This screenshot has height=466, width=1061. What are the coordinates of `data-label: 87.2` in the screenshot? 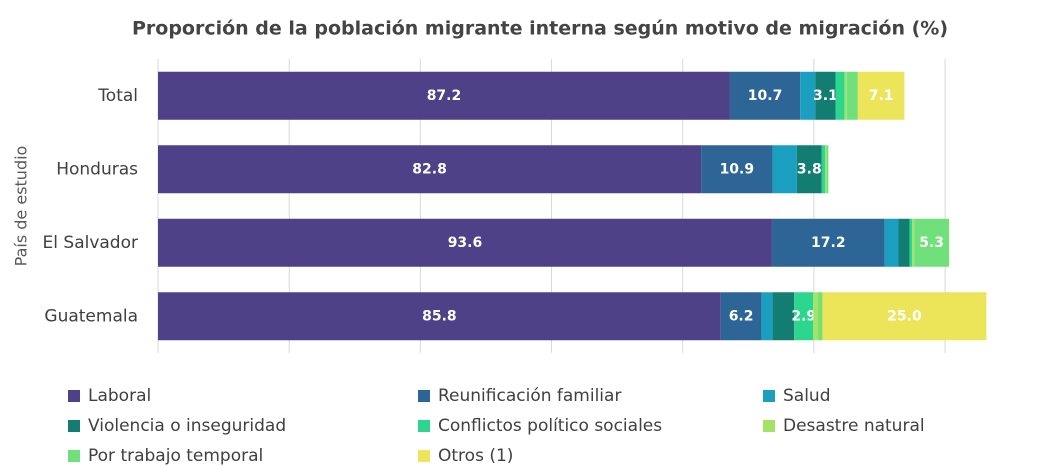 It's located at (444, 96).